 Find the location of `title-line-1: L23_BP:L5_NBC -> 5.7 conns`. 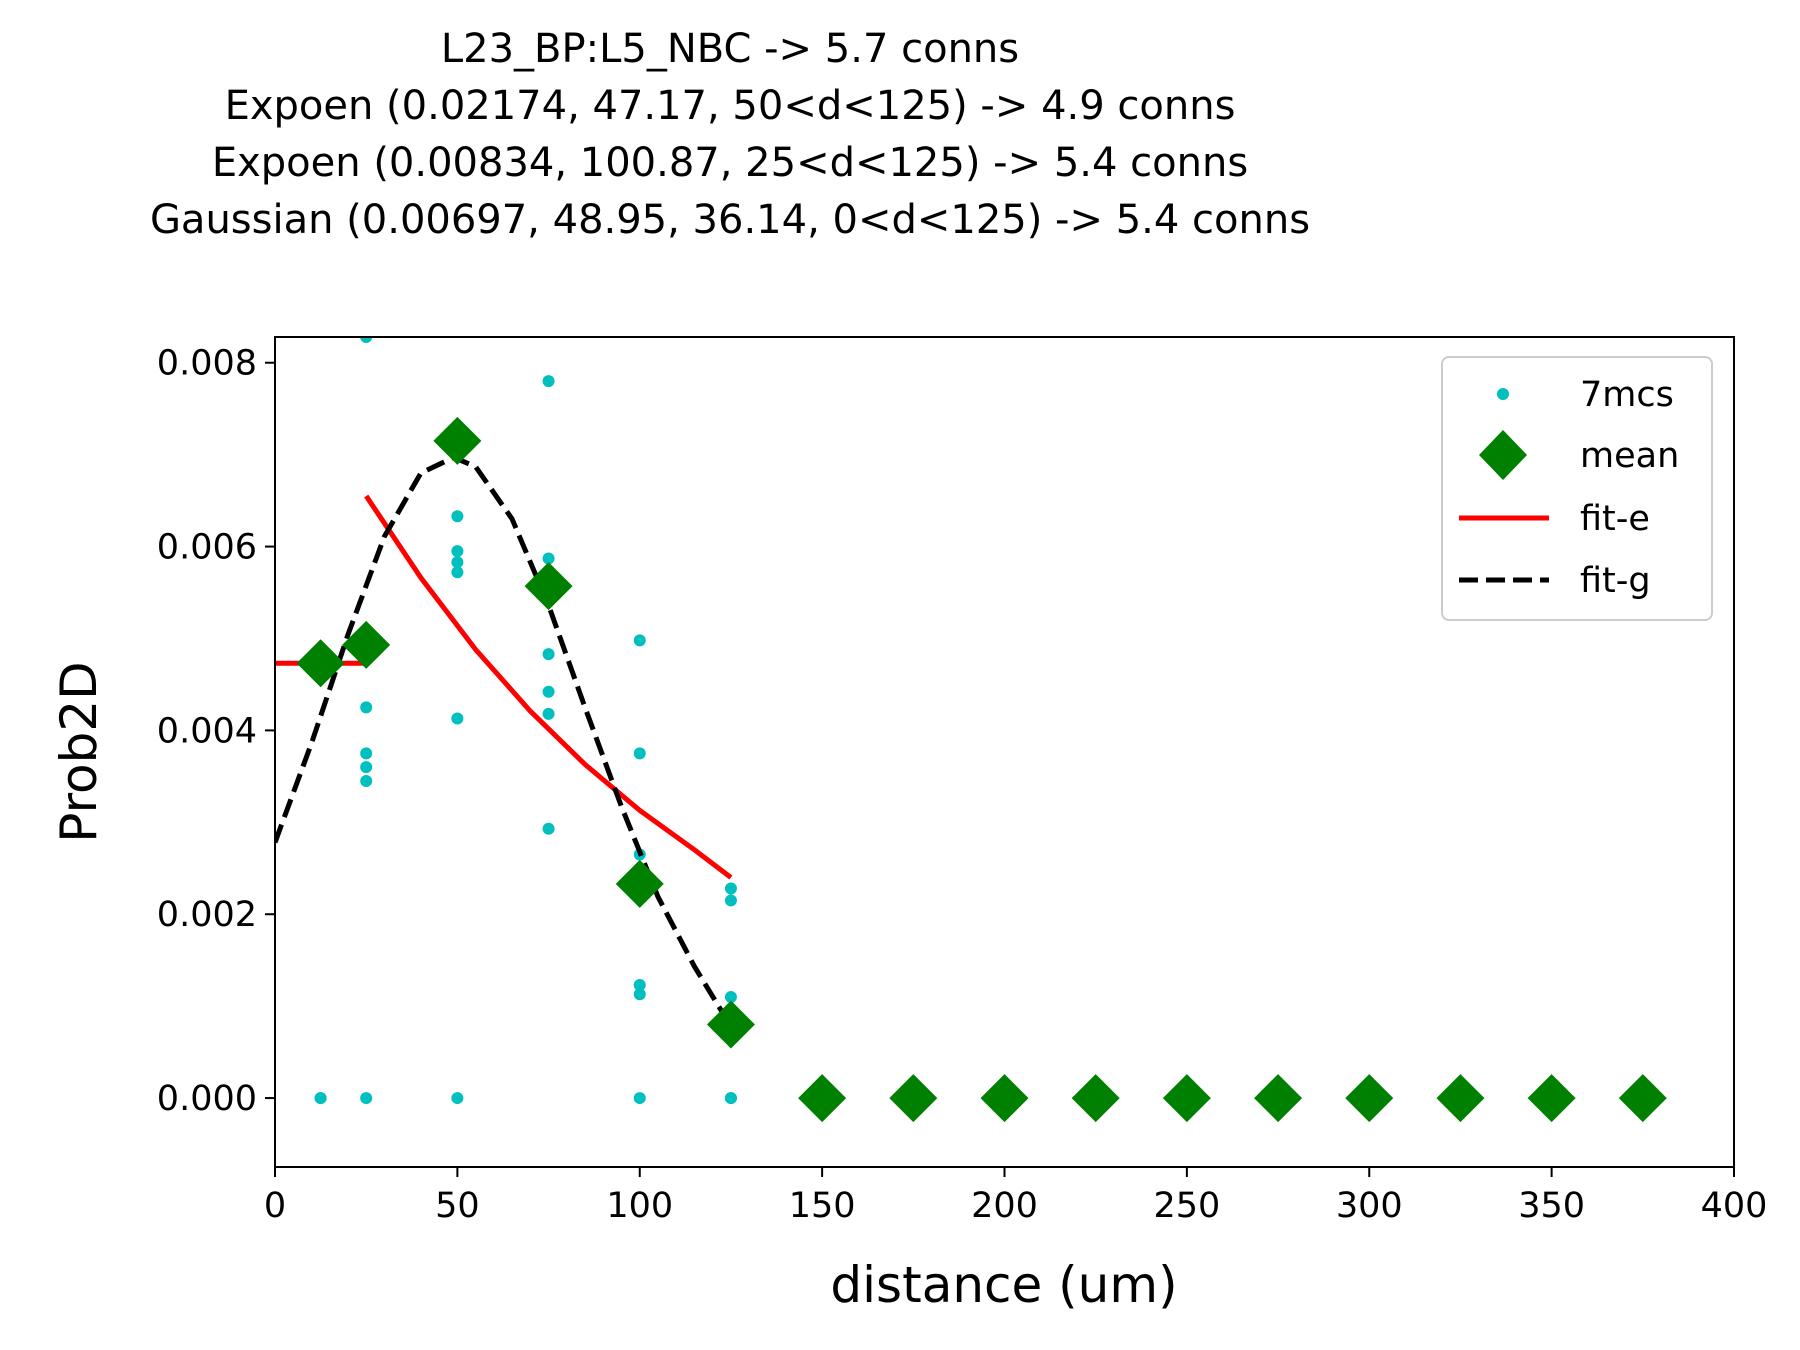

title-line-1: L23_BP:L5_NBC -> 5.7 conns is located at coordinates (730, 49).